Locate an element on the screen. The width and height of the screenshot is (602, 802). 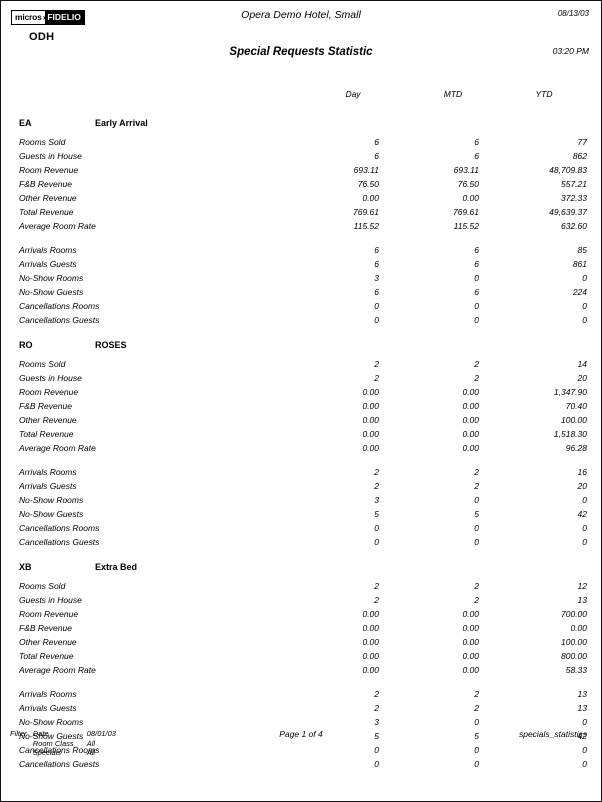
header-time: 03:20 PM is located at coordinates (570, 51).